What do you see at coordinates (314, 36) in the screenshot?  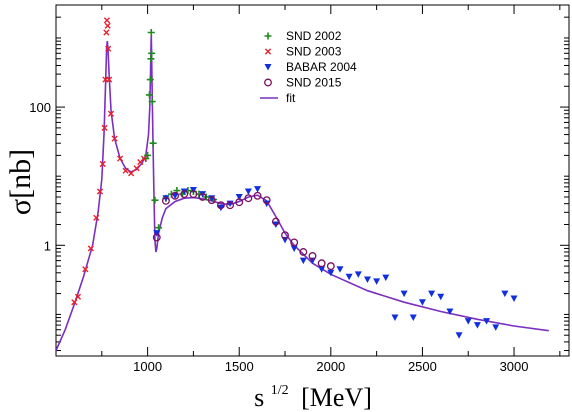 I see `legend-label: SND 2002` at bounding box center [314, 36].